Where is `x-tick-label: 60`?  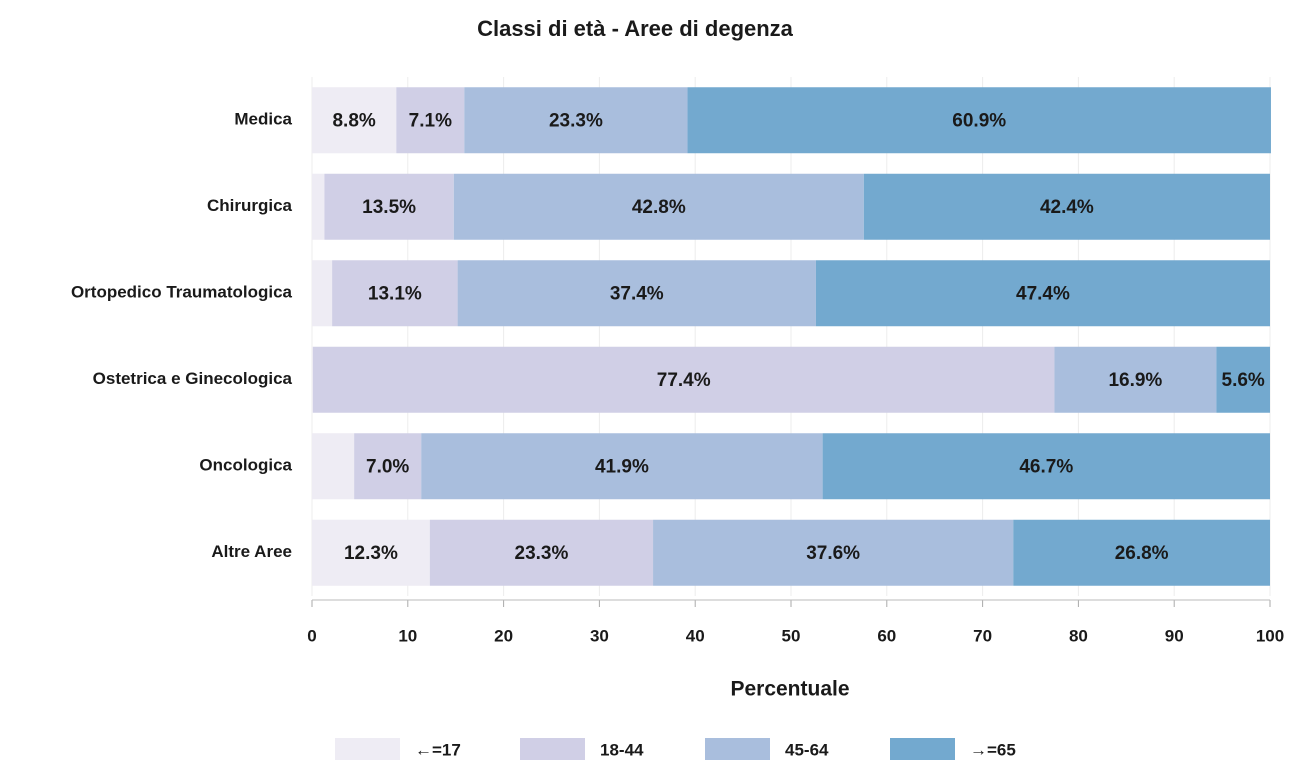
x-tick-label: 60 is located at coordinates (886, 635).